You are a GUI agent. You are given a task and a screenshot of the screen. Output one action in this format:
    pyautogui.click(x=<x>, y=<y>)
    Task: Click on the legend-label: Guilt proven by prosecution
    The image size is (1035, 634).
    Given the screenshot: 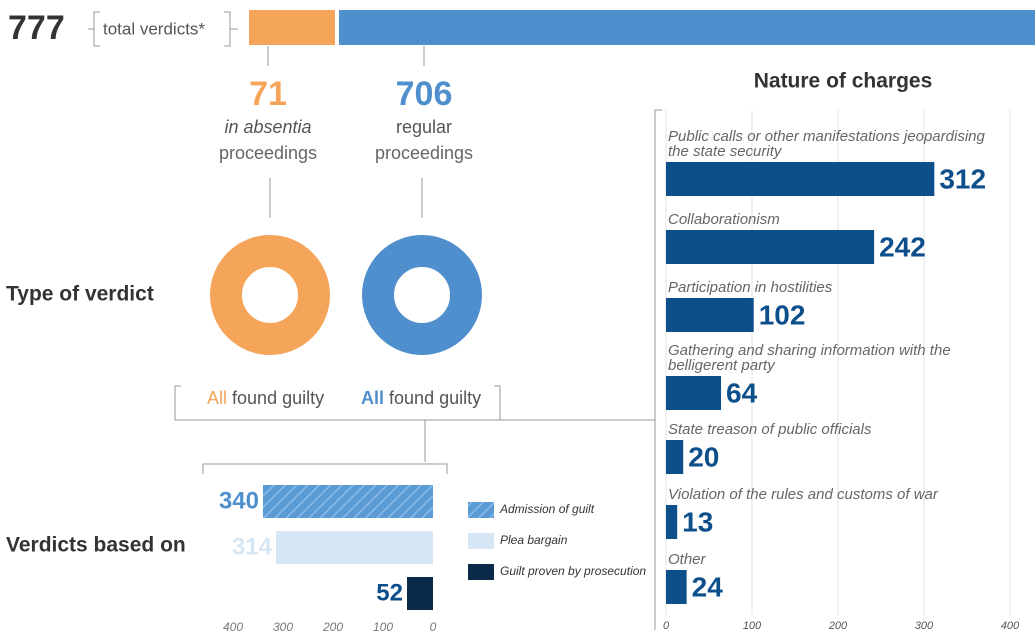 What is the action you would take?
    pyautogui.click(x=573, y=571)
    